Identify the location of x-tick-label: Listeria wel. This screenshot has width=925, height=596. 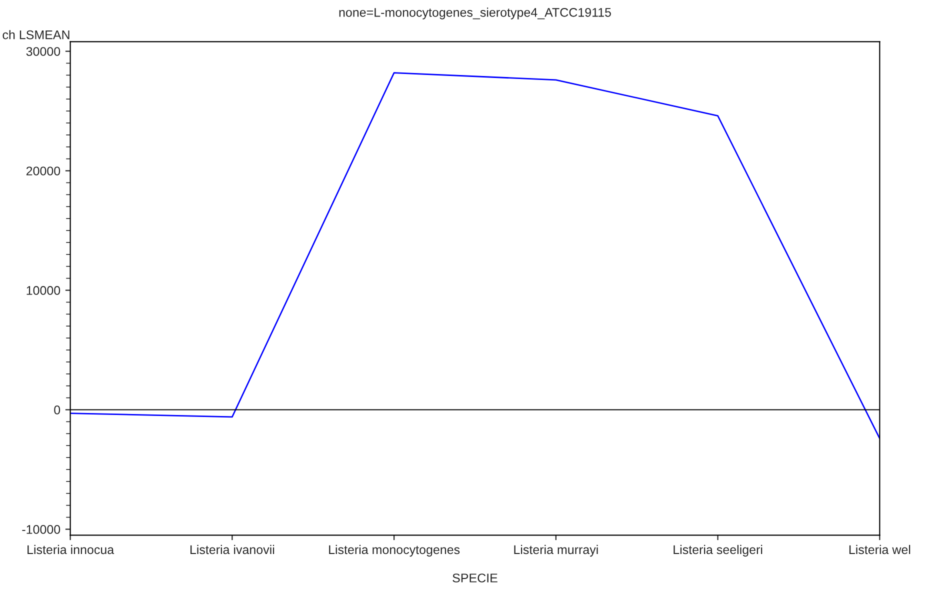
(879, 549).